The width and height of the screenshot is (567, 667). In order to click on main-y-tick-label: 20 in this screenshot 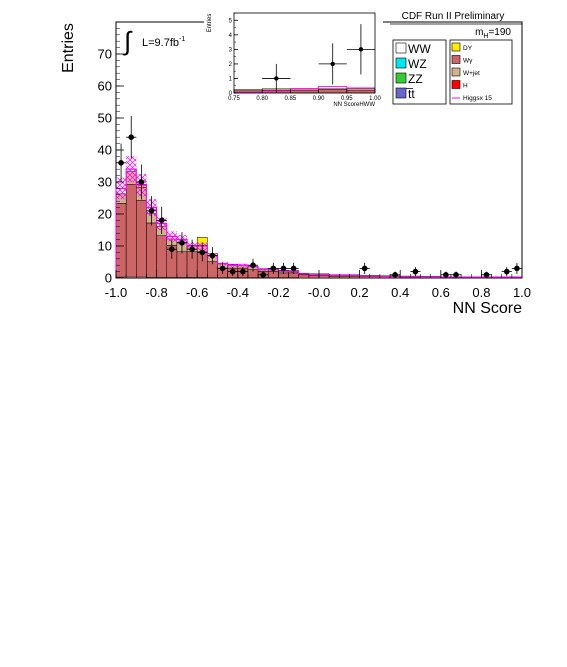, I will do `click(105, 214)`.